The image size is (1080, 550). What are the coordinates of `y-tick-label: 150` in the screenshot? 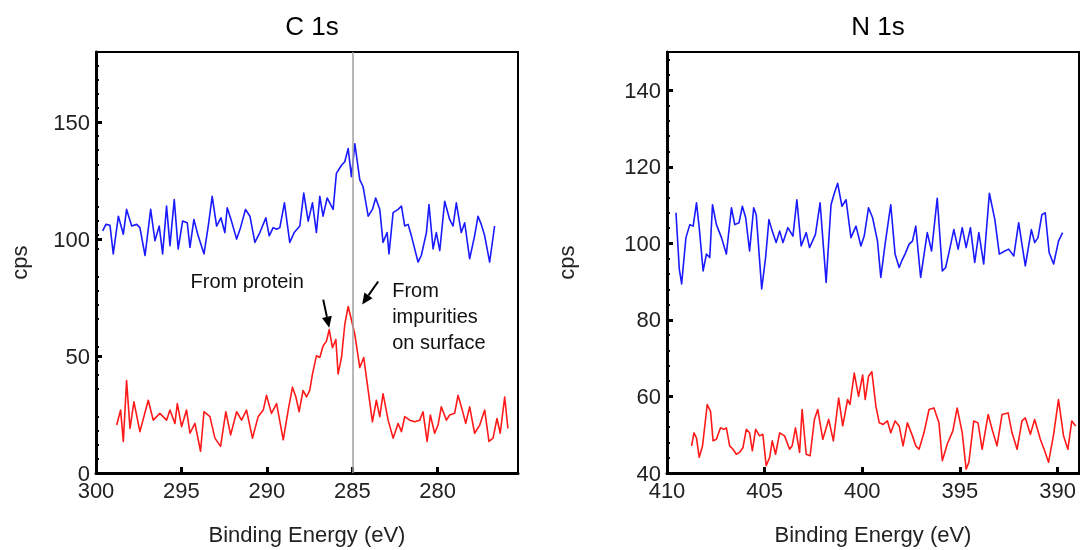 It's located at (71, 122).